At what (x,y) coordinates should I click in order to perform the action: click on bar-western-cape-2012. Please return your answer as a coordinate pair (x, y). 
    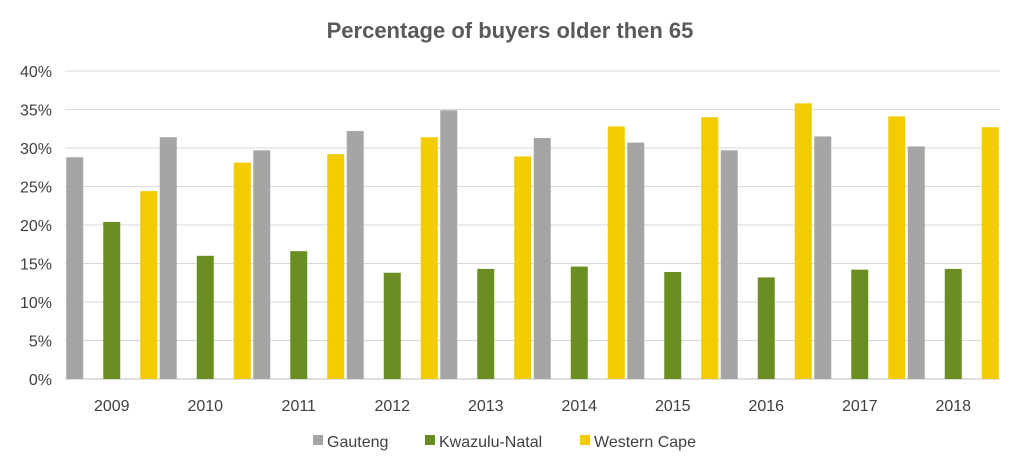
    Looking at the image, I should click on (429, 258).